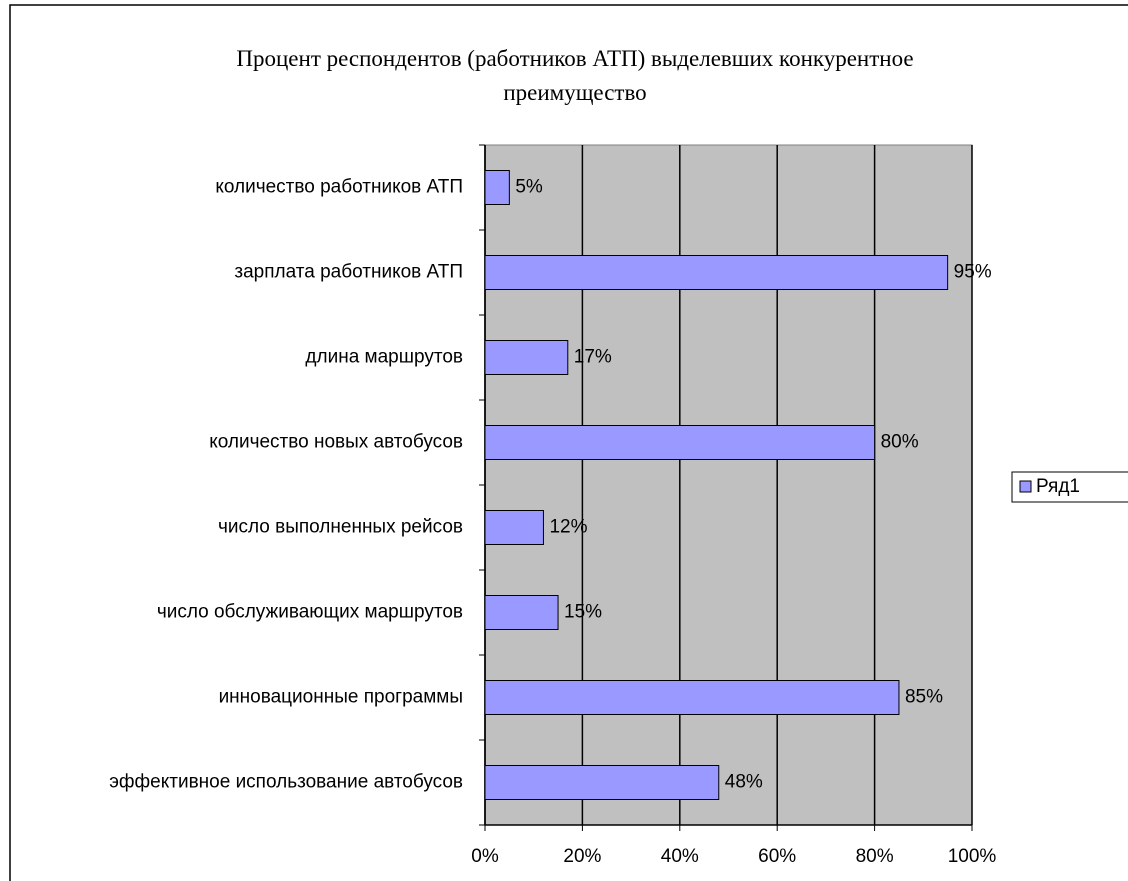 Image resolution: width=1128 pixels, height=881 pixels. Describe the element at coordinates (339, 187) in the screenshot. I see `y-tick-label: количество работников АТП` at that location.